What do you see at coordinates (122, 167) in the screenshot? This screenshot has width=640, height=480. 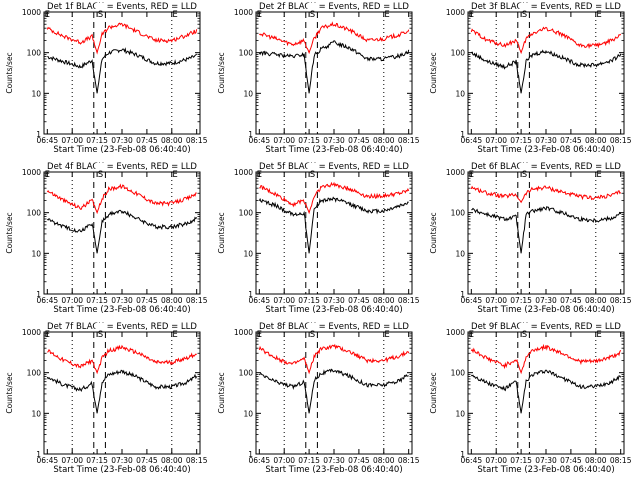 I see `chart-title: Det 4f BLACK = Events, RED = LLD` at bounding box center [122, 167].